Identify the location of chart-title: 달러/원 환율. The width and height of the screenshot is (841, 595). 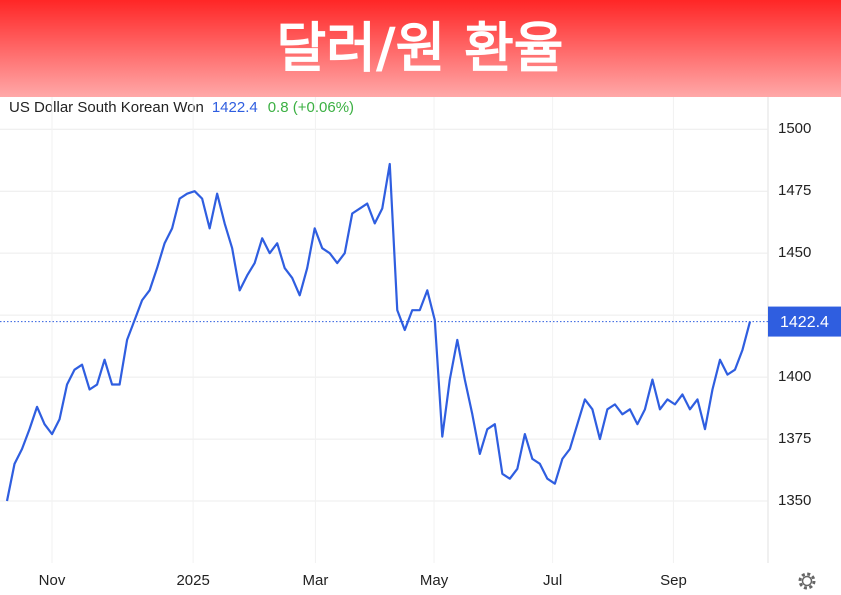
(420, 48).